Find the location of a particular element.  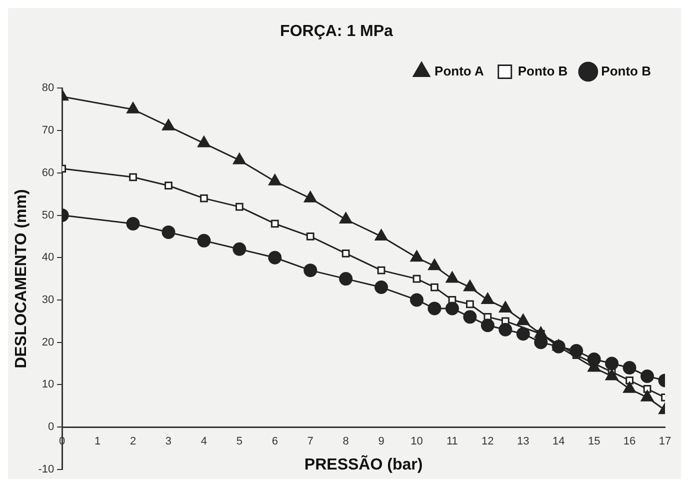

y-tick-label: 10 is located at coordinates (48, 384).